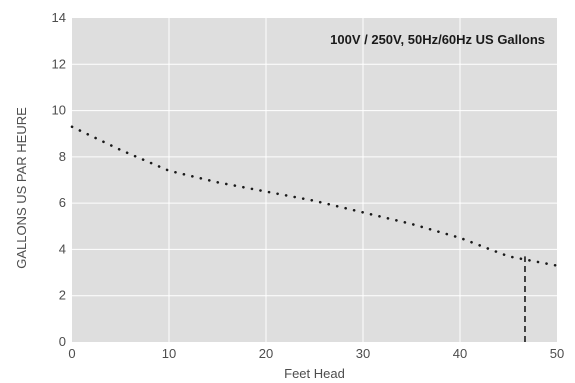 This screenshot has width=575, height=383. What do you see at coordinates (59, 17) in the screenshot?
I see `y-tick-label: 14` at bounding box center [59, 17].